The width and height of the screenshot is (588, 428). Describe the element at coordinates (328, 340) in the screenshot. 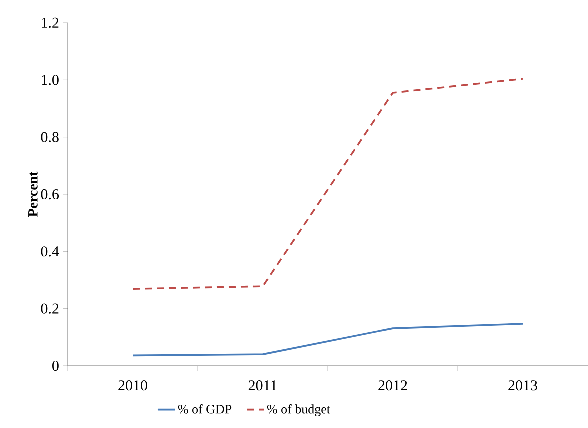

I see `line-series` at that location.